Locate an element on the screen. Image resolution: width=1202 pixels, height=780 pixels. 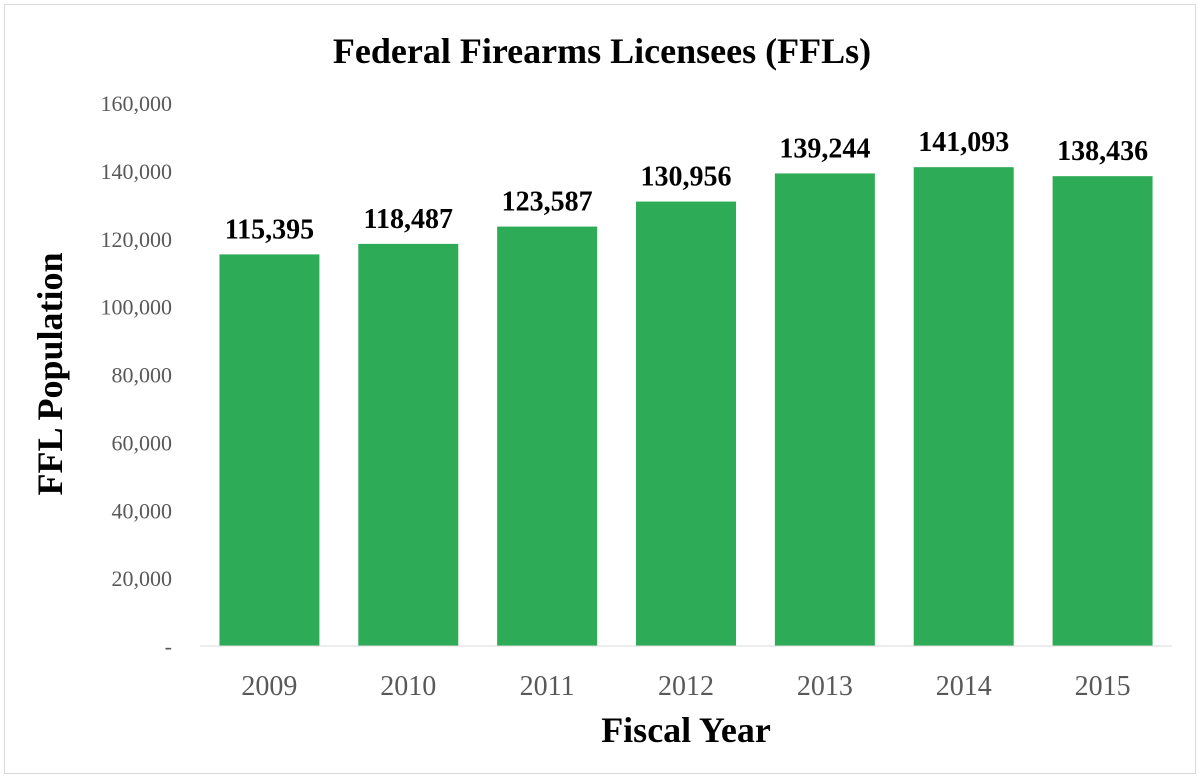
x-axis-ticks: 2009 2010 2011 2012 2013 2014 2015 is located at coordinates (685, 686).